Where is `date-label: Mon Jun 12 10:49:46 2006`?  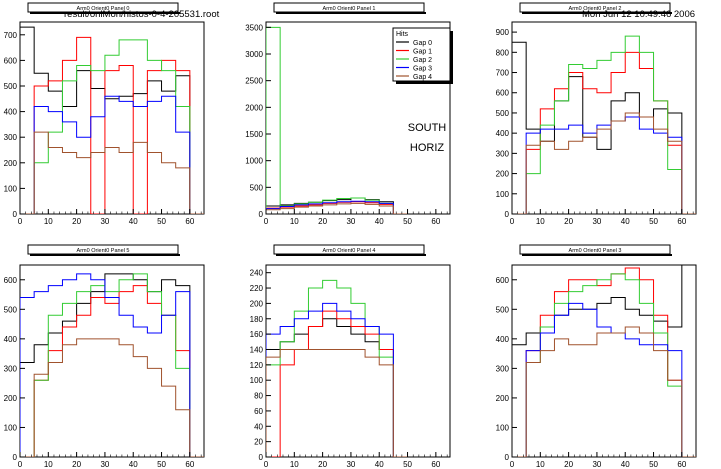 date-label: Mon Jun 12 10:49:46 2006 is located at coordinates (639, 14).